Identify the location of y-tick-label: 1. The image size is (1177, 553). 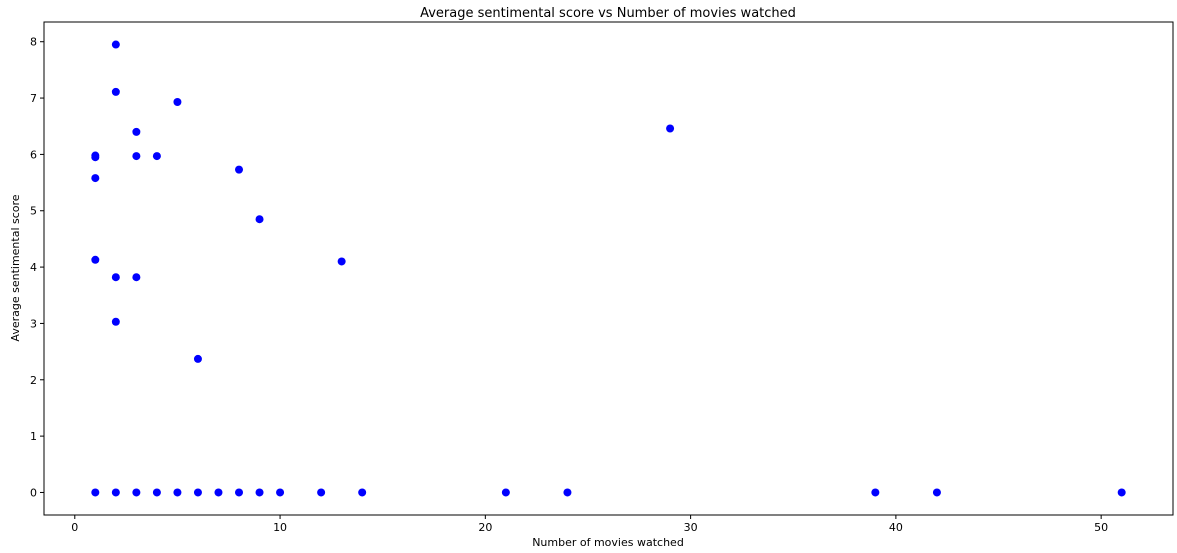
(33, 436).